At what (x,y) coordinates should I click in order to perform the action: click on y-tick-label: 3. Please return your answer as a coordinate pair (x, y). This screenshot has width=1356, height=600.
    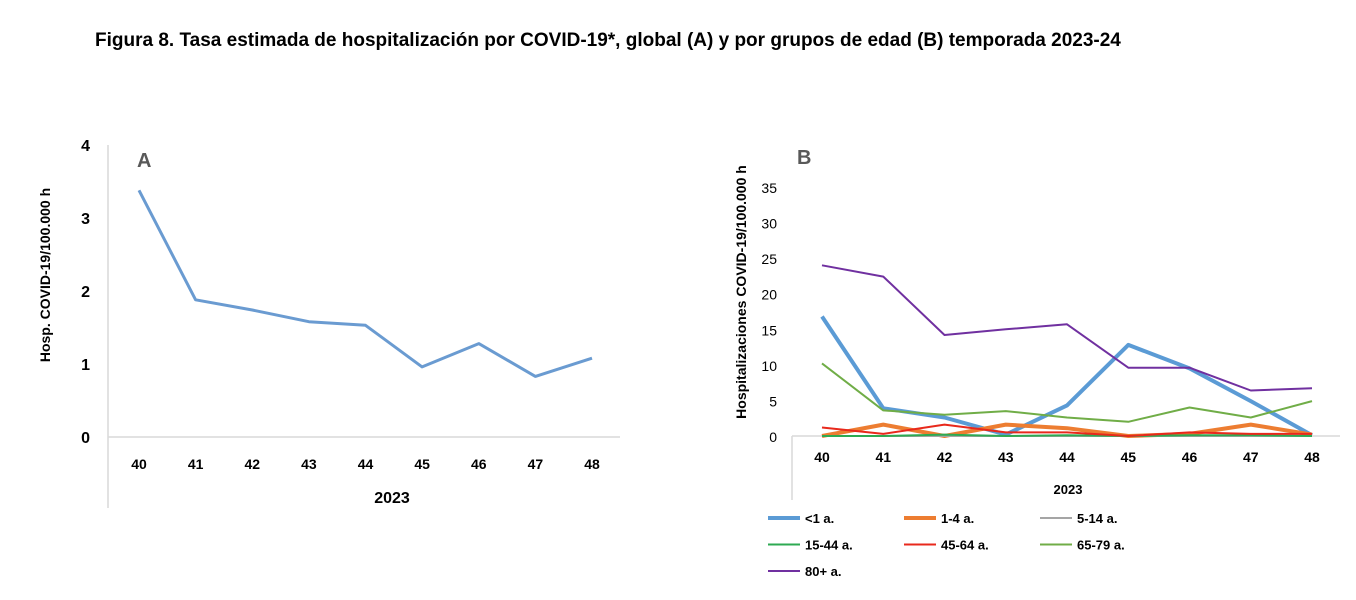
    Looking at the image, I should click on (85, 219).